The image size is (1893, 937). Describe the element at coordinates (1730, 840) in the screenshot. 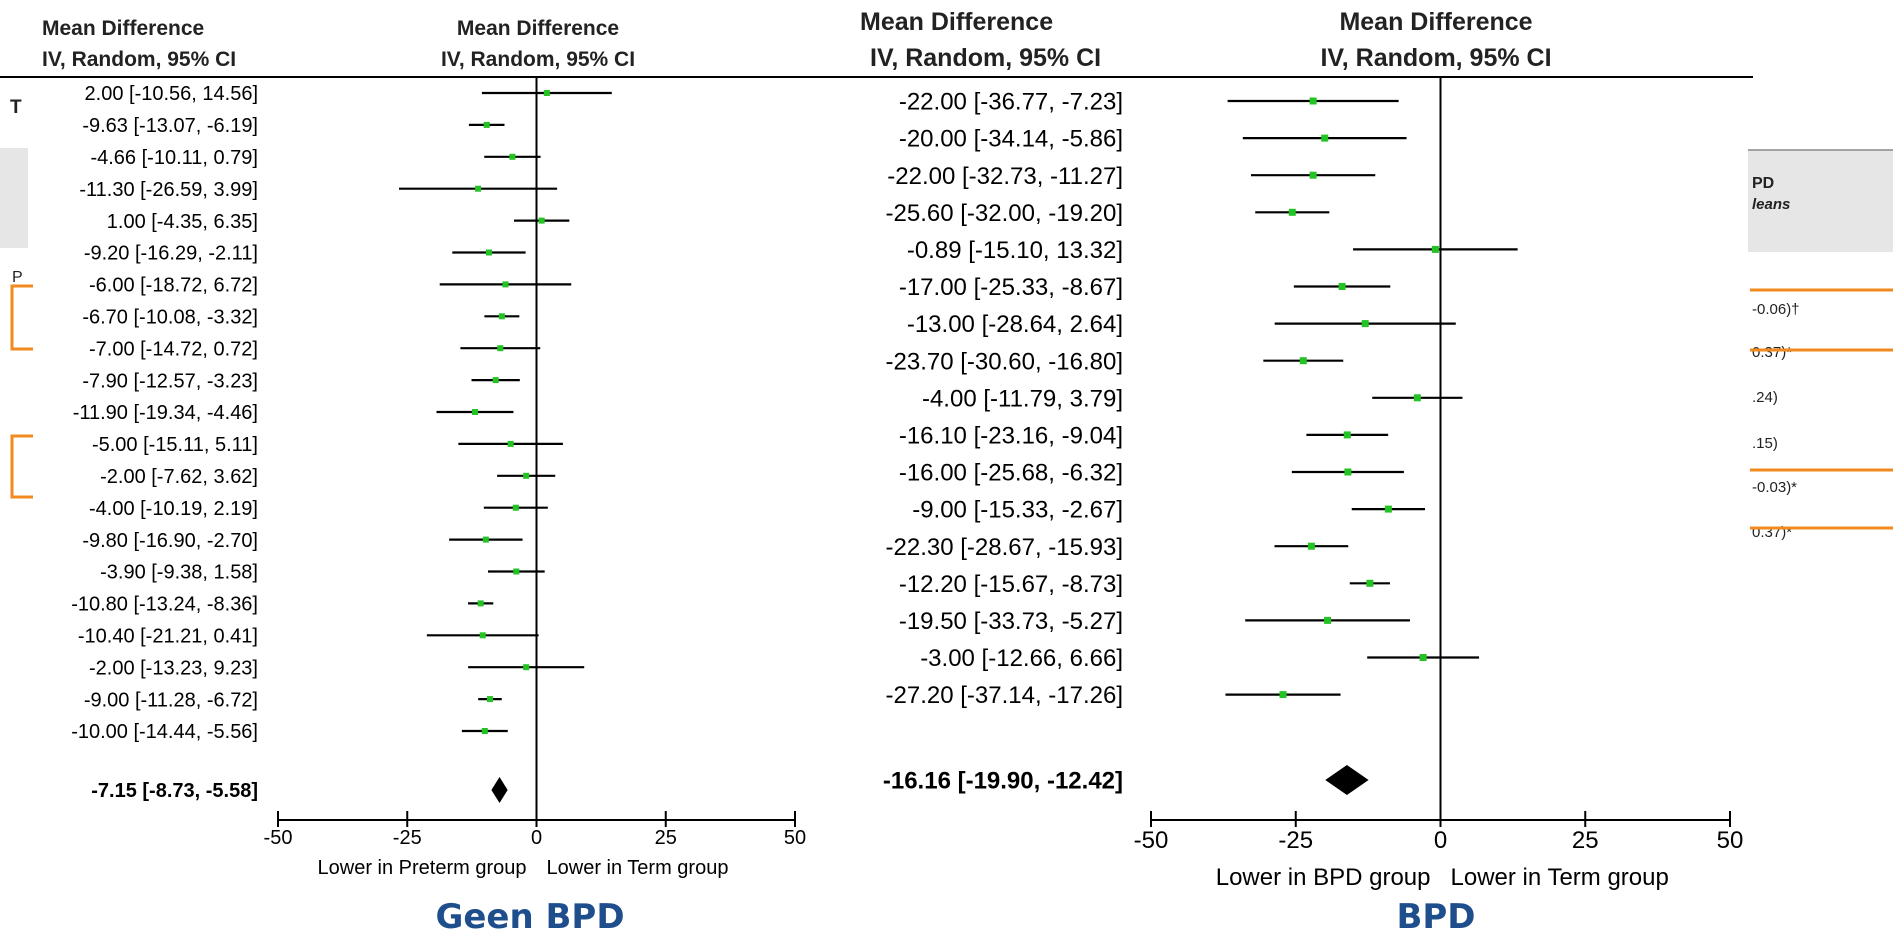

I see `right-x-tick-label: 50` at that location.